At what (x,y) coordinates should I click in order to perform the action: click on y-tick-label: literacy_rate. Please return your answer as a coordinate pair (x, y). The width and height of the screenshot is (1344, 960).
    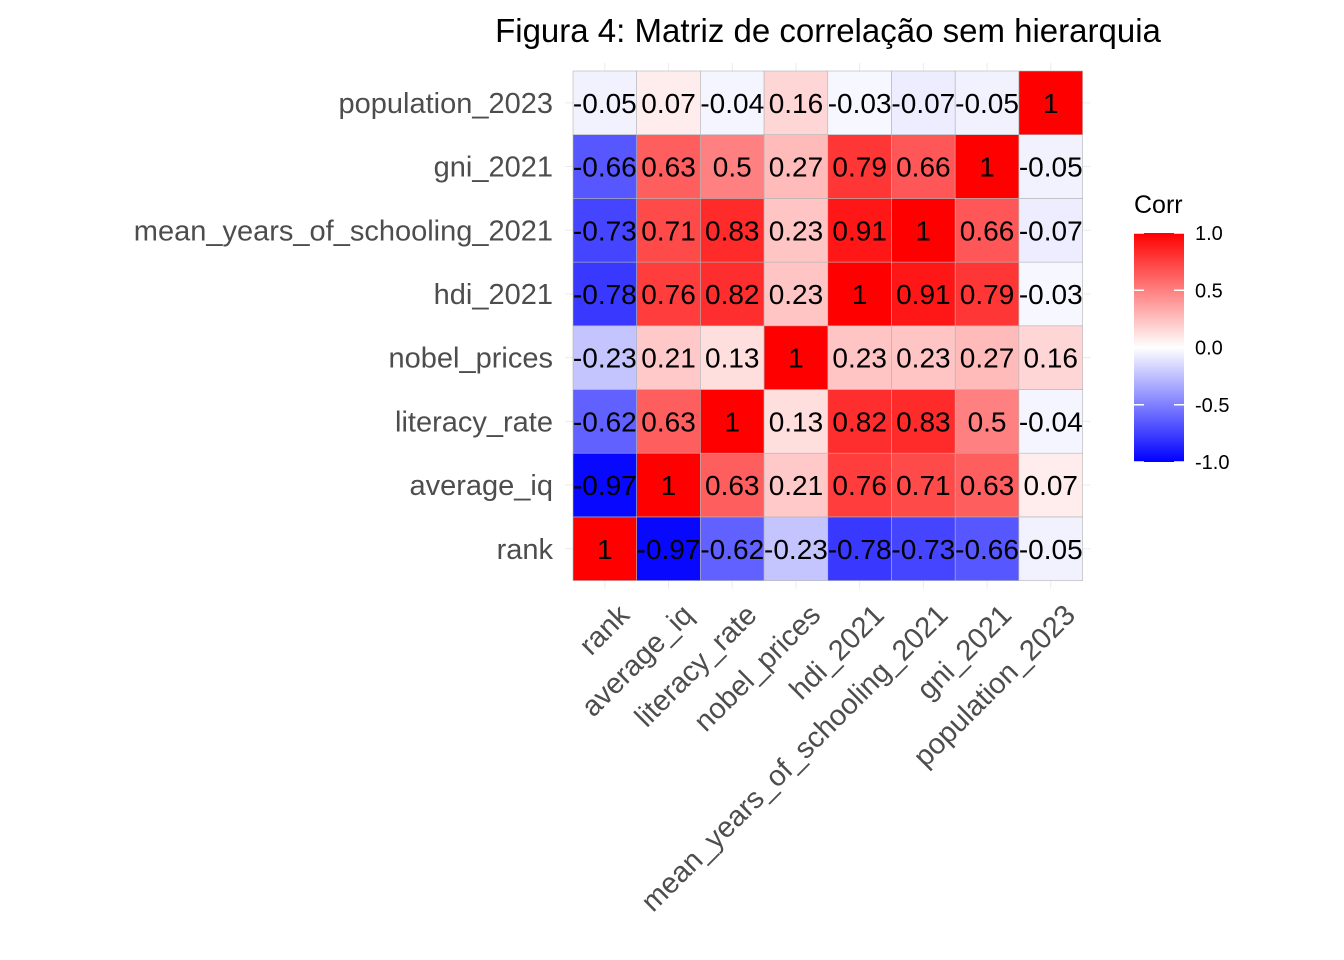
    Looking at the image, I should click on (474, 422).